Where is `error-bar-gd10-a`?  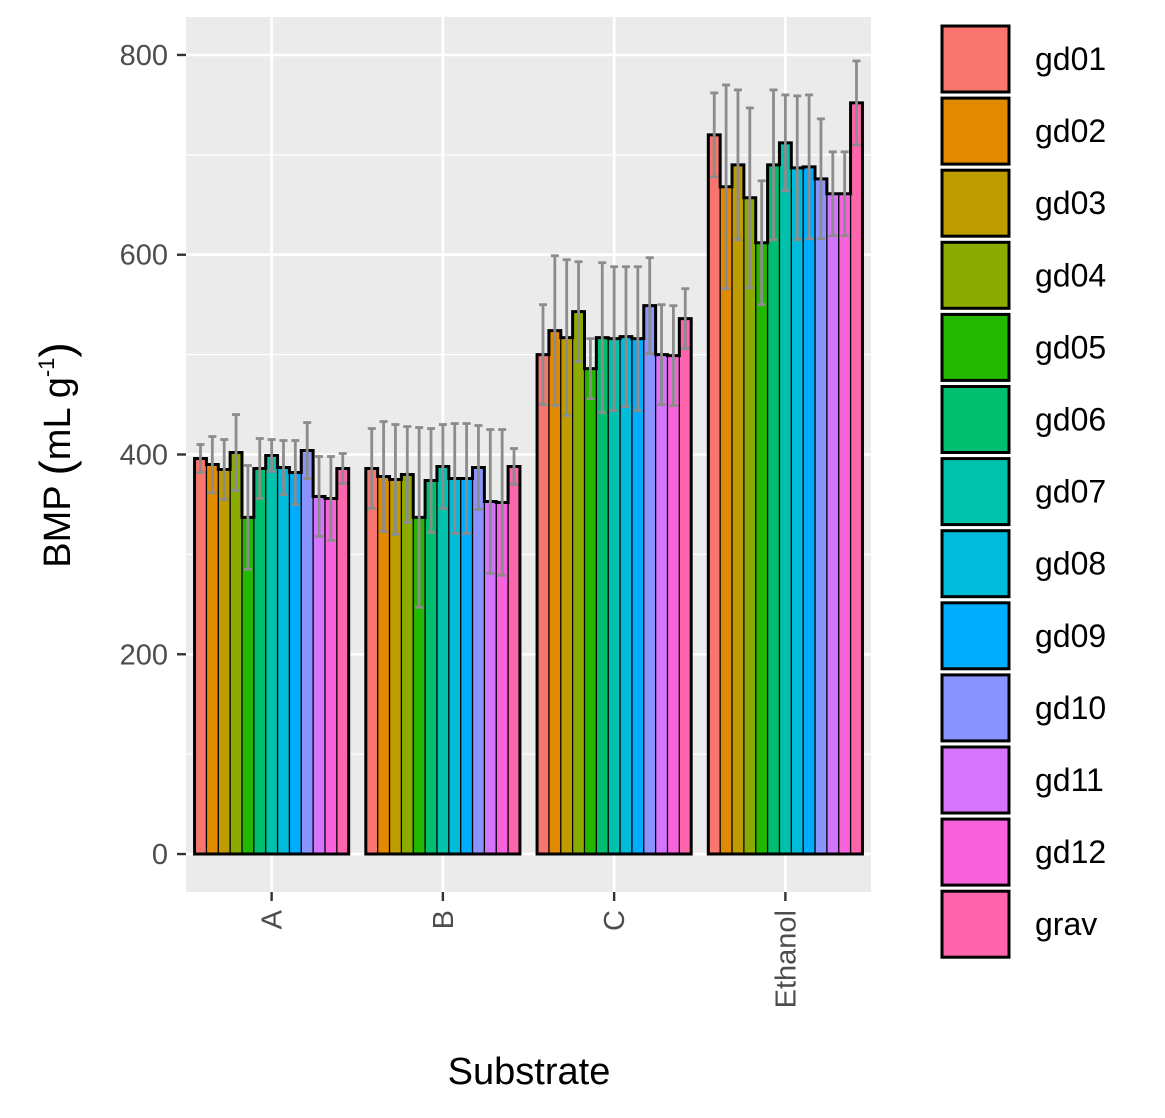 error-bar-gd10-a is located at coordinates (307, 450).